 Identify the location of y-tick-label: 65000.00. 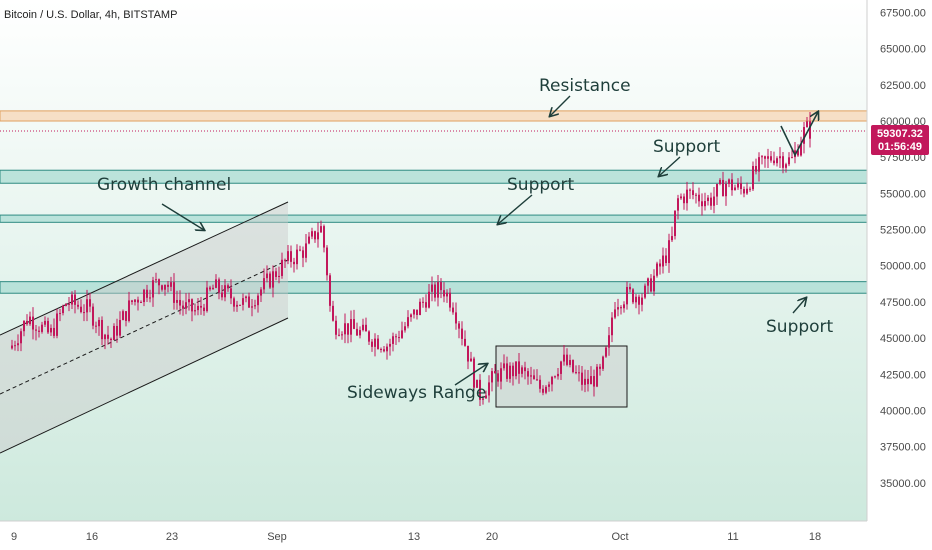
(903, 50).